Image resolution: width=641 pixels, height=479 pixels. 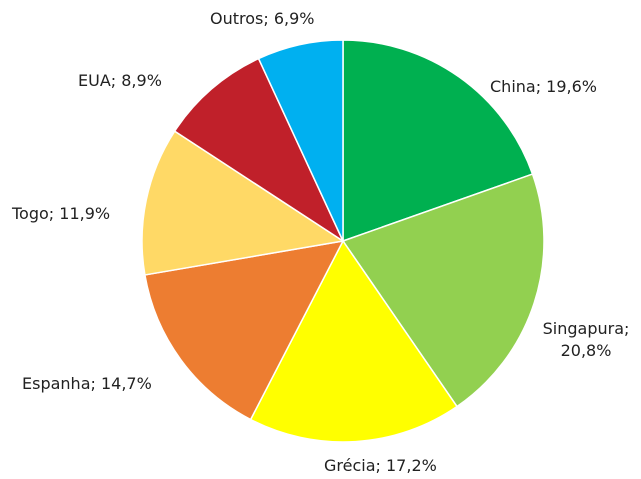 I want to click on slice-label: Outros; 6,9%, so click(x=262, y=18).